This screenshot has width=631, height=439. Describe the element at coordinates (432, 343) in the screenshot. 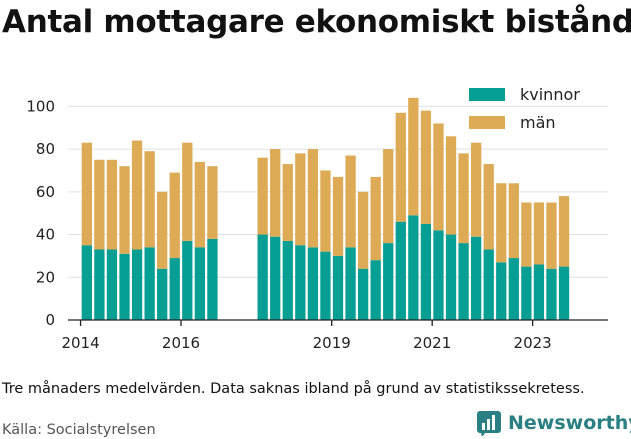

I see `x-tick-label: 2021` at that location.